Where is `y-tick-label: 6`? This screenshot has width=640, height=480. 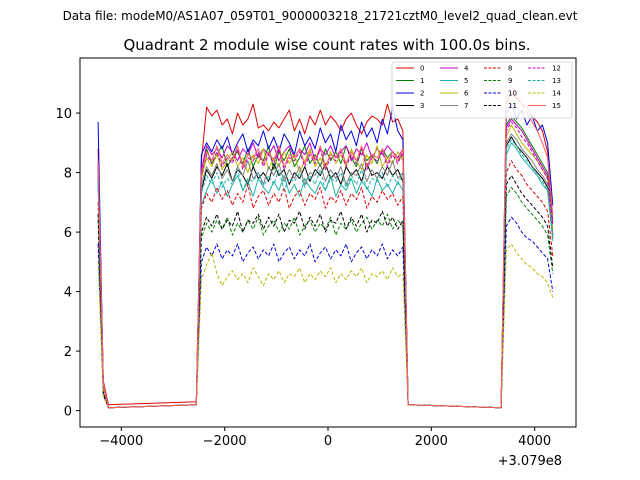
y-tick-label: 6 is located at coordinates (68, 233).